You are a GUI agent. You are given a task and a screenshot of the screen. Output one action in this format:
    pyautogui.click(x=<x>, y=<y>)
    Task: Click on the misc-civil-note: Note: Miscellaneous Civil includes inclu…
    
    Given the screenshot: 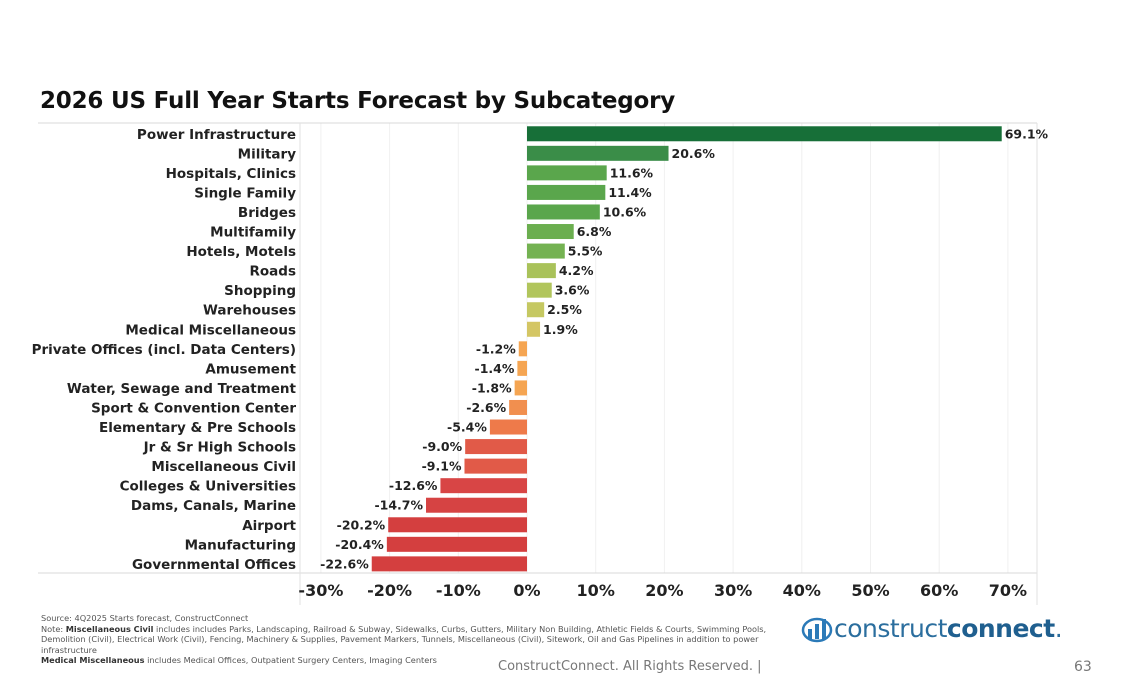 What is the action you would take?
    pyautogui.click(x=404, y=639)
    